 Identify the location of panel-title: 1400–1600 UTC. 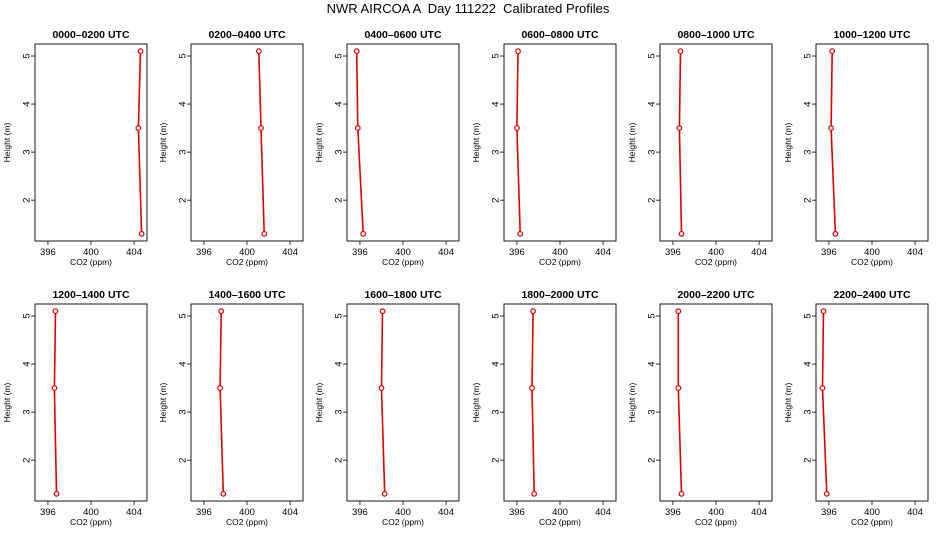
(246, 295).